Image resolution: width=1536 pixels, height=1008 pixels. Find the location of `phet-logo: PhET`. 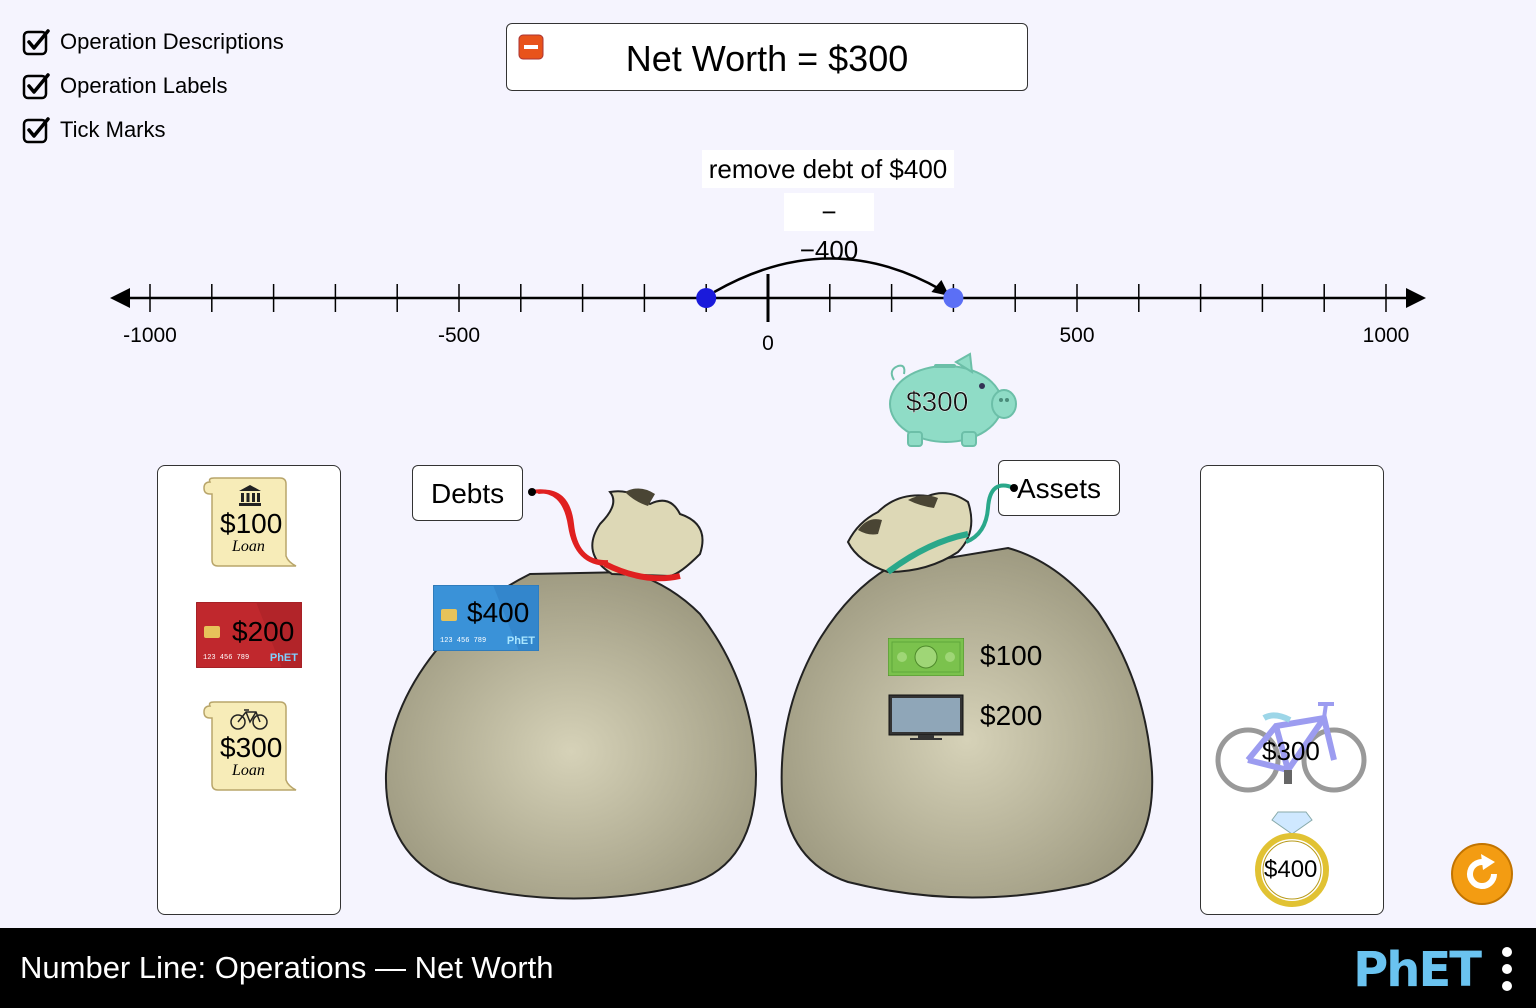

phet-logo: PhET is located at coordinates (1417, 970).